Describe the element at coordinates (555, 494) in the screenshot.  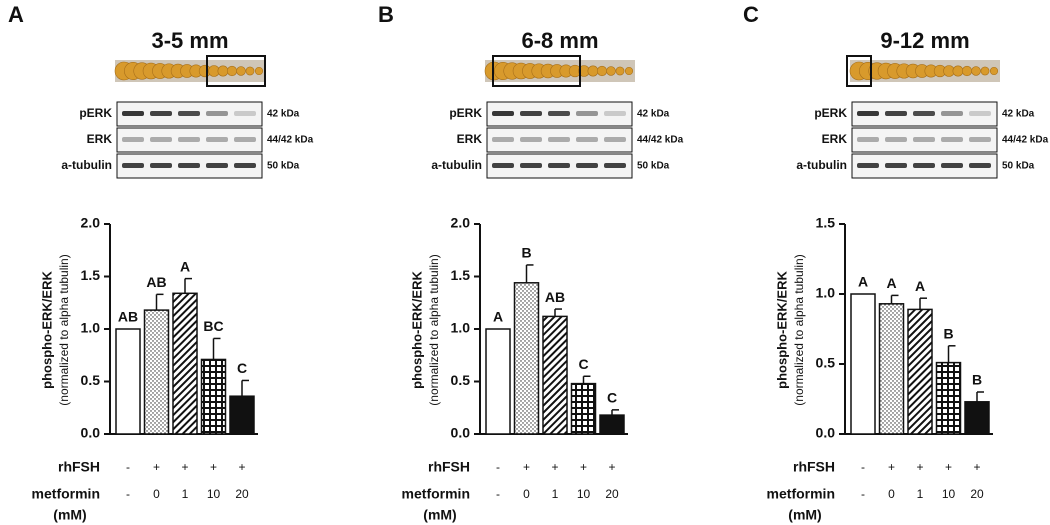
I see `treatment-level: 1` at that location.